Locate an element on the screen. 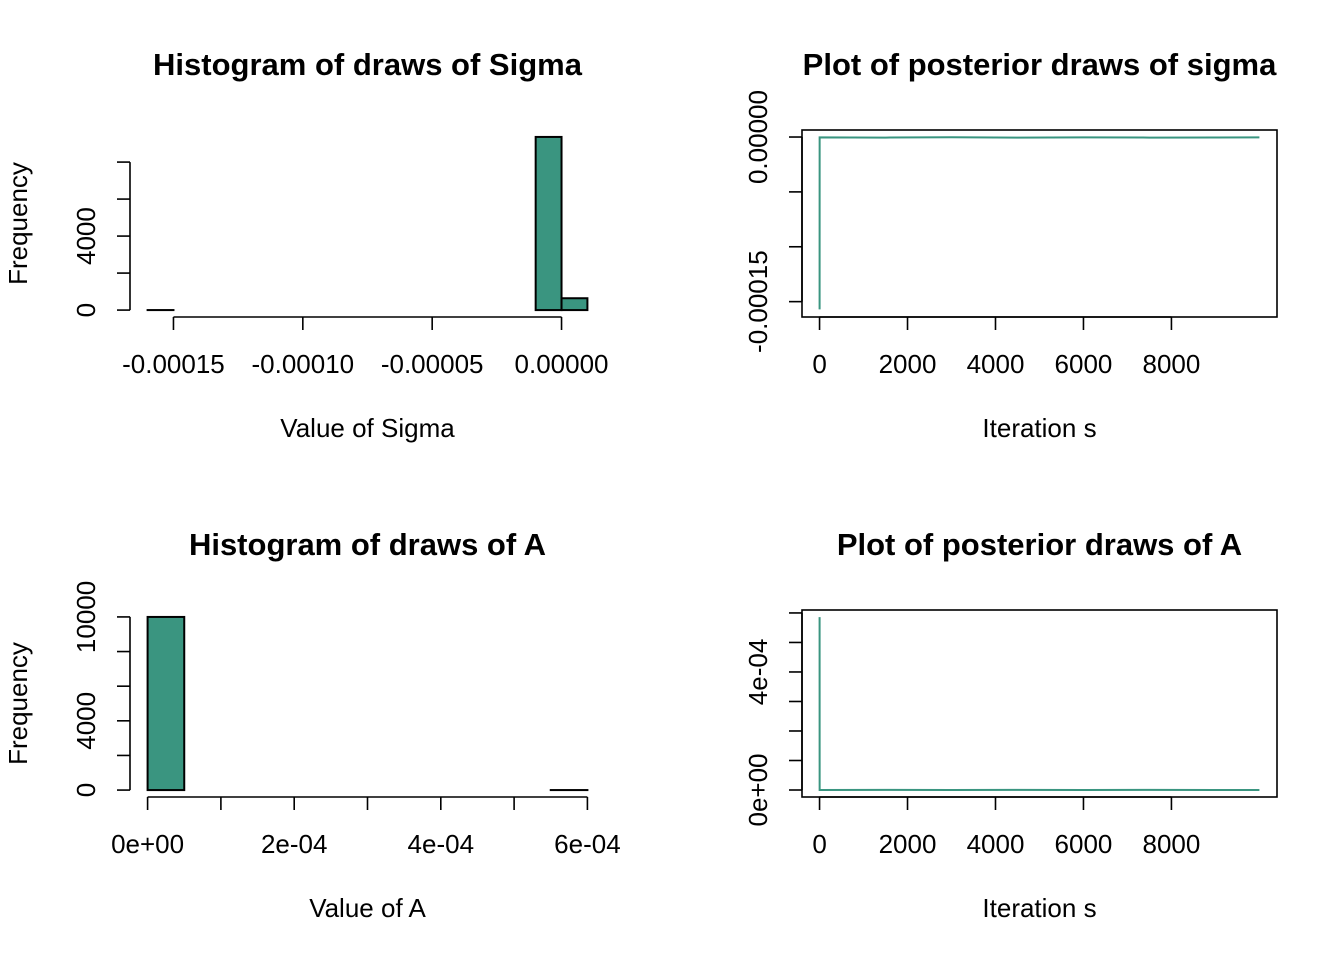  chart-title: Histogram of draws of A is located at coordinates (367, 544).